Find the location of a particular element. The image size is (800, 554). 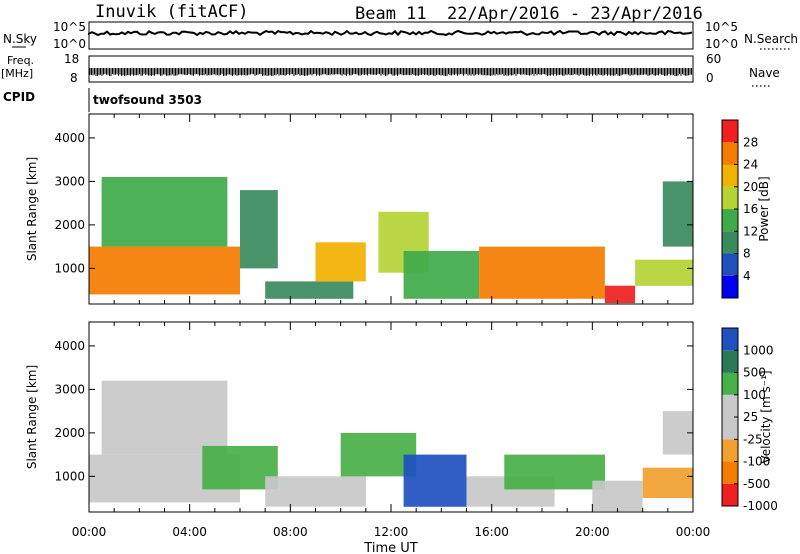

x-tick-label: 20:00 is located at coordinates (592, 532).